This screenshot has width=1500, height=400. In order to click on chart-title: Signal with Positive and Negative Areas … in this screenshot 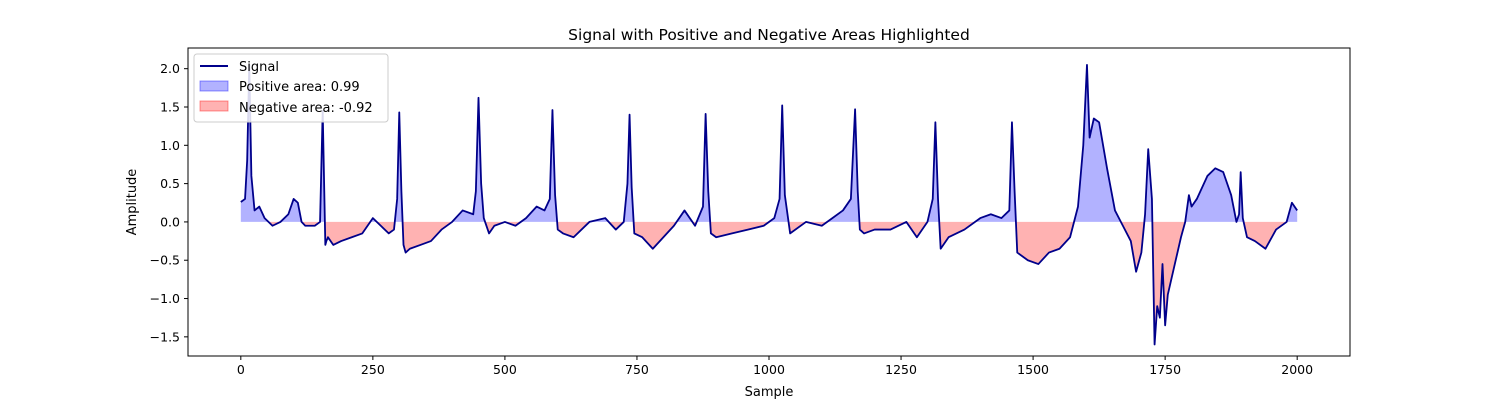, I will do `click(769, 35)`.